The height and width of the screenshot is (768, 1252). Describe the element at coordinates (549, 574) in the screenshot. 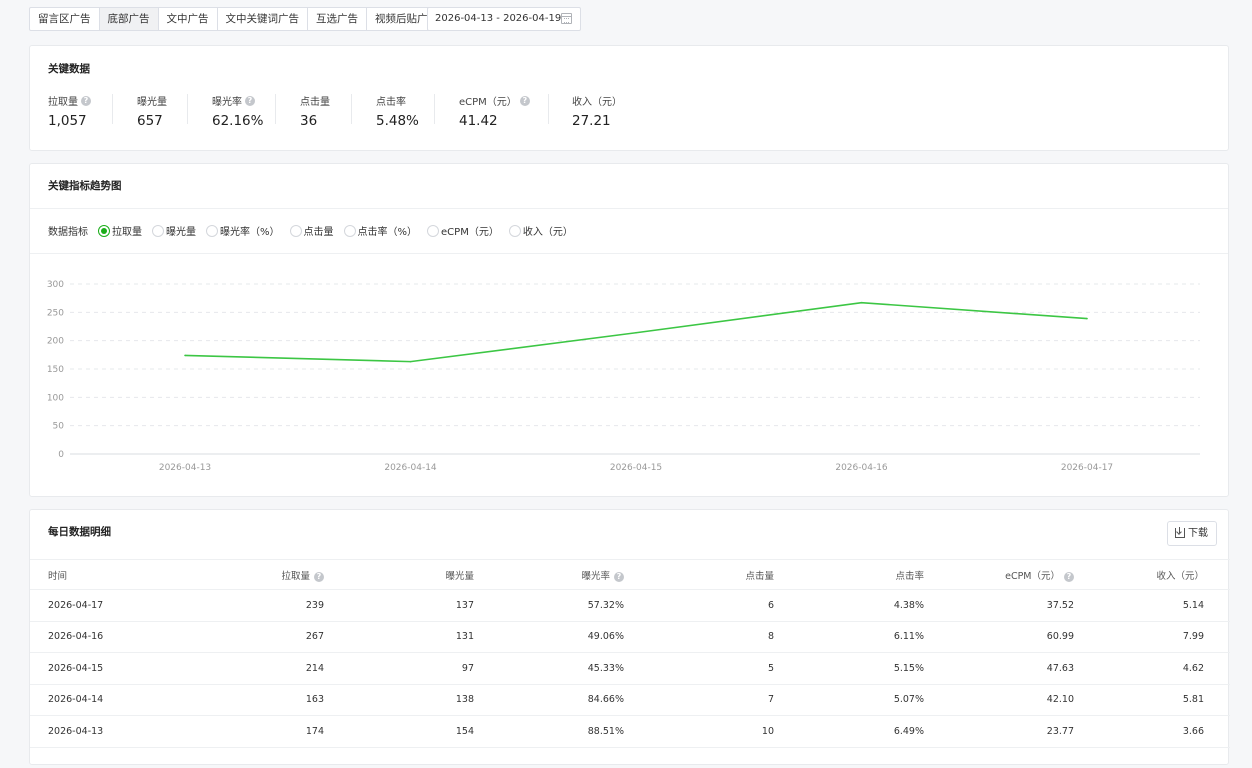

I see `col-header-exposure-rate: 曝光率?` at that location.